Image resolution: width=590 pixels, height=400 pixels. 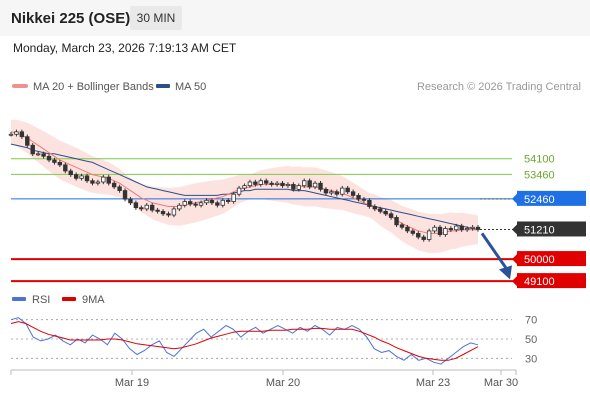 I want to click on header, so click(x=295, y=18).